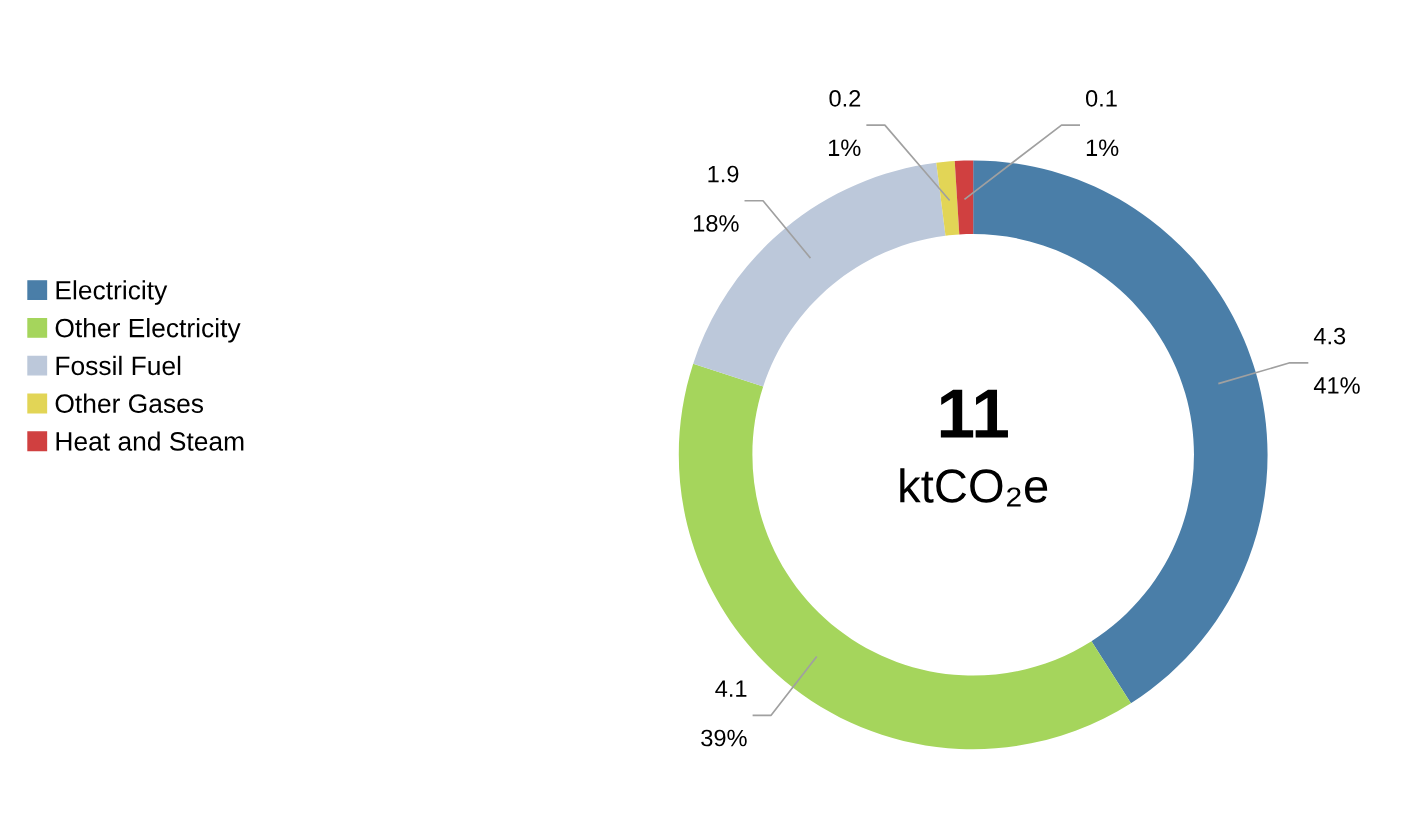 Image resolution: width=1414 pixels, height=818 pixels. I want to click on text: 0.1 1%, so click(1102, 123).